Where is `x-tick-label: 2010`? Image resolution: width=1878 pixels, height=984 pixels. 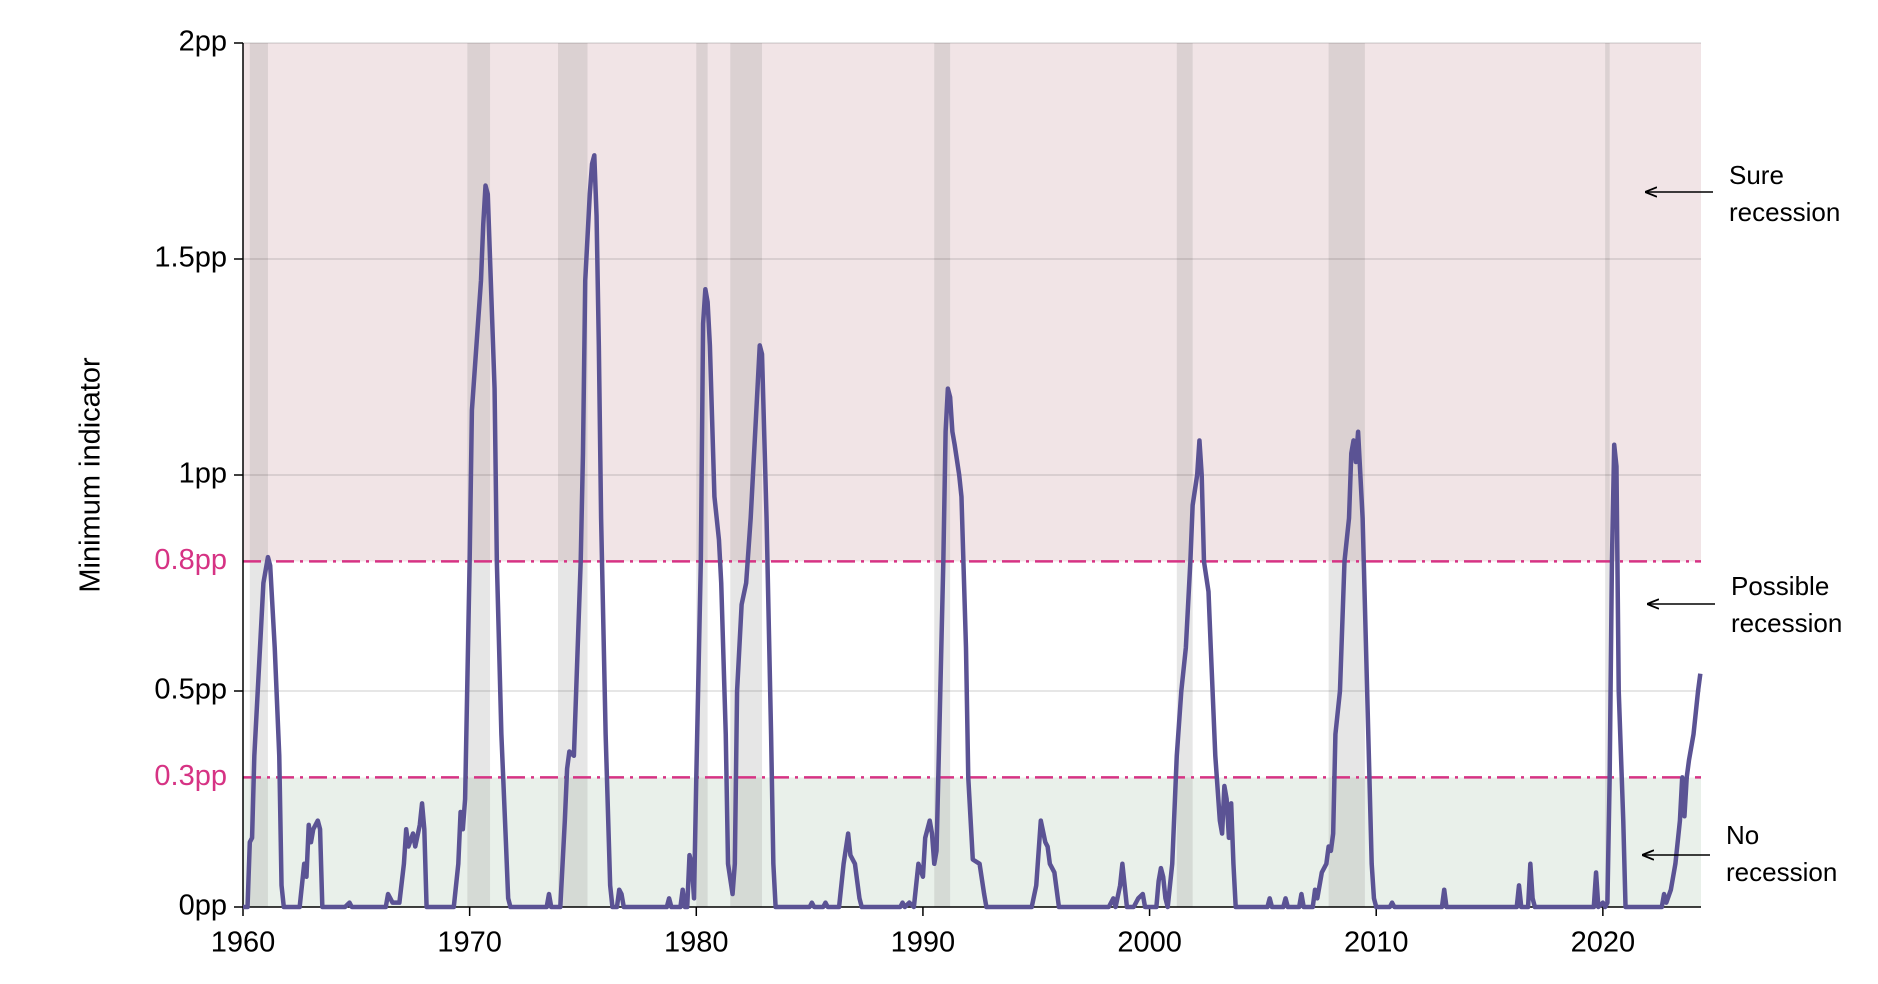
x-tick-label: 2010 is located at coordinates (1376, 943).